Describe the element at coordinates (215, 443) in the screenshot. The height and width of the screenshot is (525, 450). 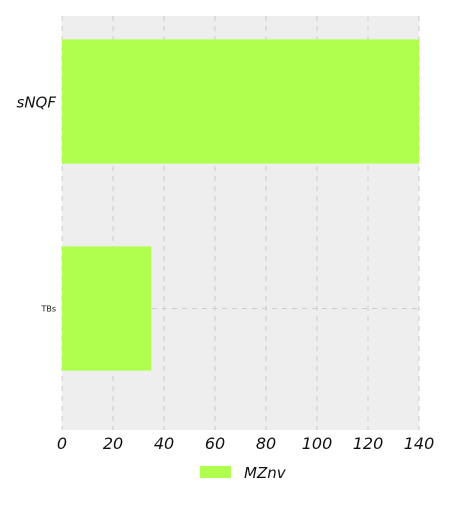
I see `x-tick-label-3: 60` at that location.